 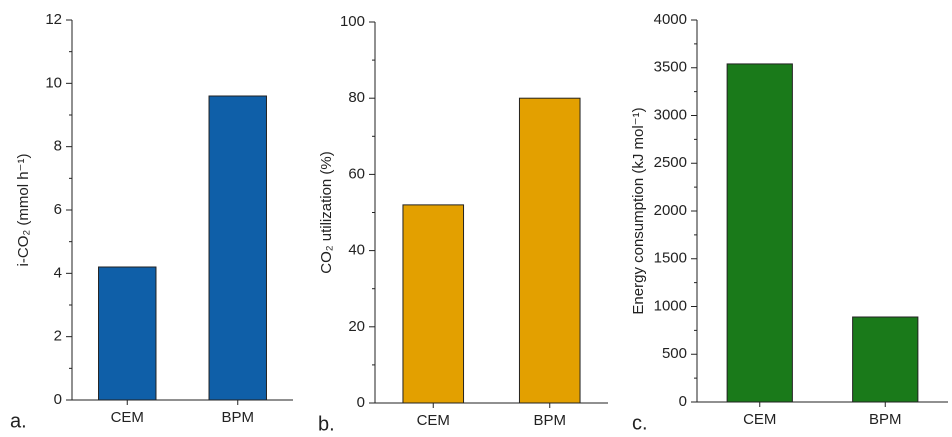 What do you see at coordinates (58, 272) in the screenshot?
I see `y-tick-label: 4` at bounding box center [58, 272].